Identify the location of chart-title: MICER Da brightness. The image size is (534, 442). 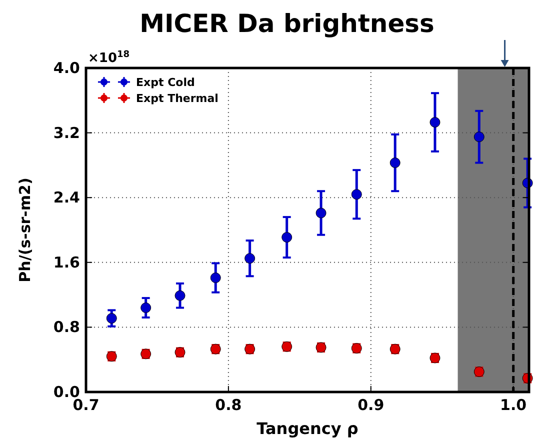
(287, 23).